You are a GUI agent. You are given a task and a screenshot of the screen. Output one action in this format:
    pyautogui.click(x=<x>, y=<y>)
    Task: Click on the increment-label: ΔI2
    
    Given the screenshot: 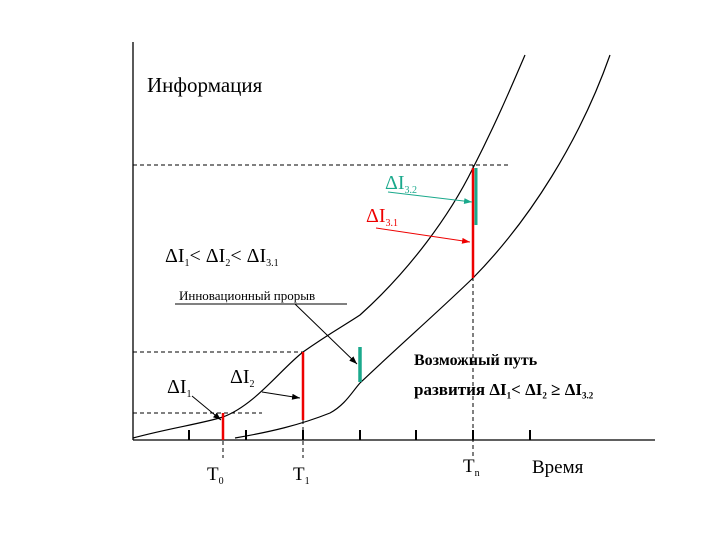 What is the action you would take?
    pyautogui.click(x=242, y=378)
    